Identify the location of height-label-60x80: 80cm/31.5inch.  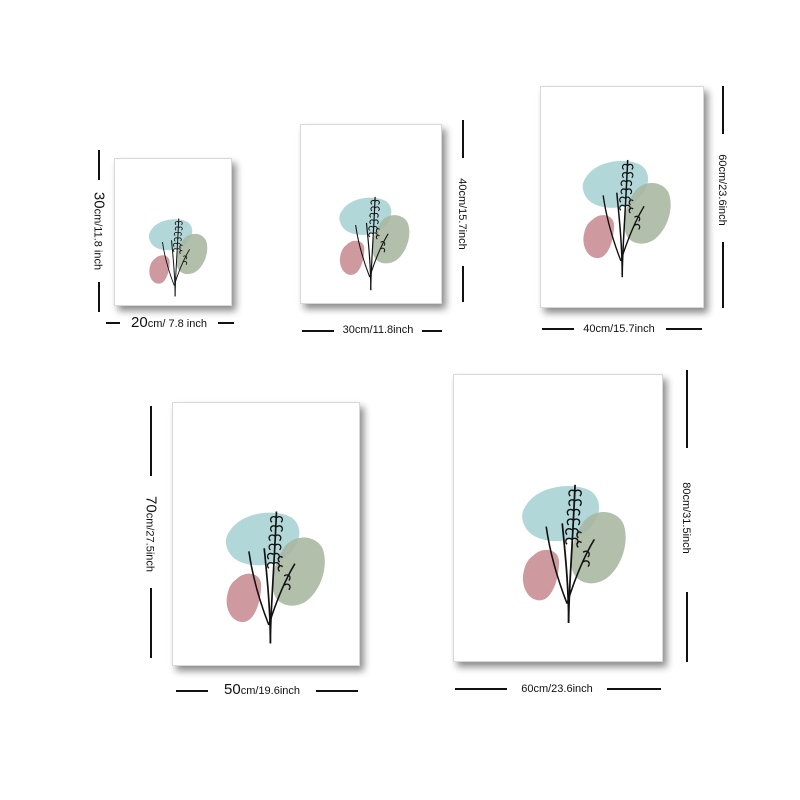
(686, 518).